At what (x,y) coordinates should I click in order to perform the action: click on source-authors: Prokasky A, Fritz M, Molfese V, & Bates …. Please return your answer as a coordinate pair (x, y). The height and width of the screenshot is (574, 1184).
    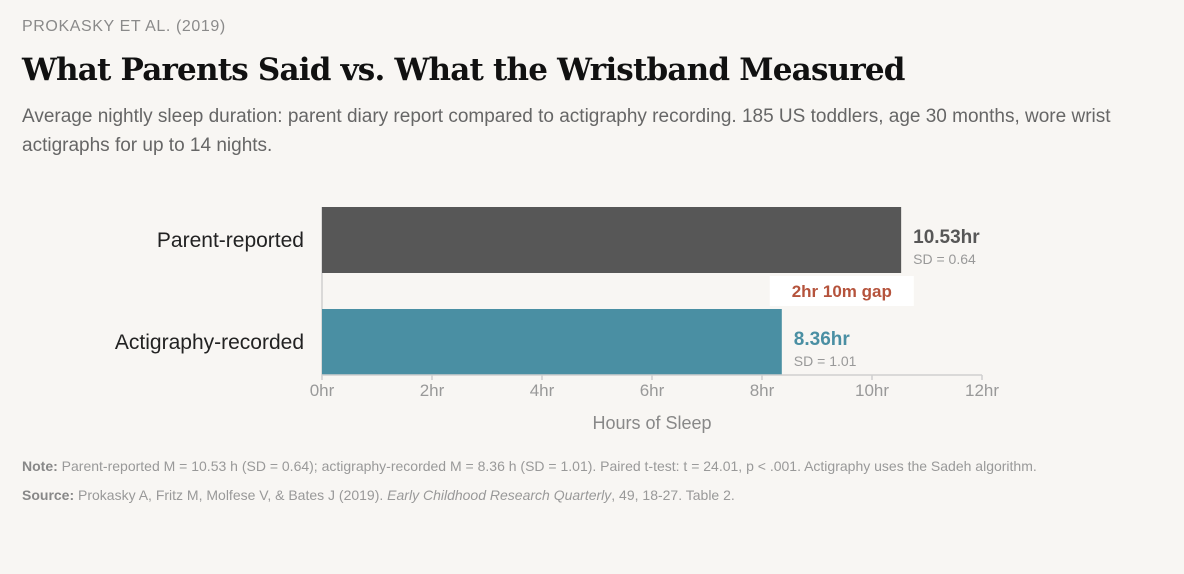
    Looking at the image, I should click on (231, 495).